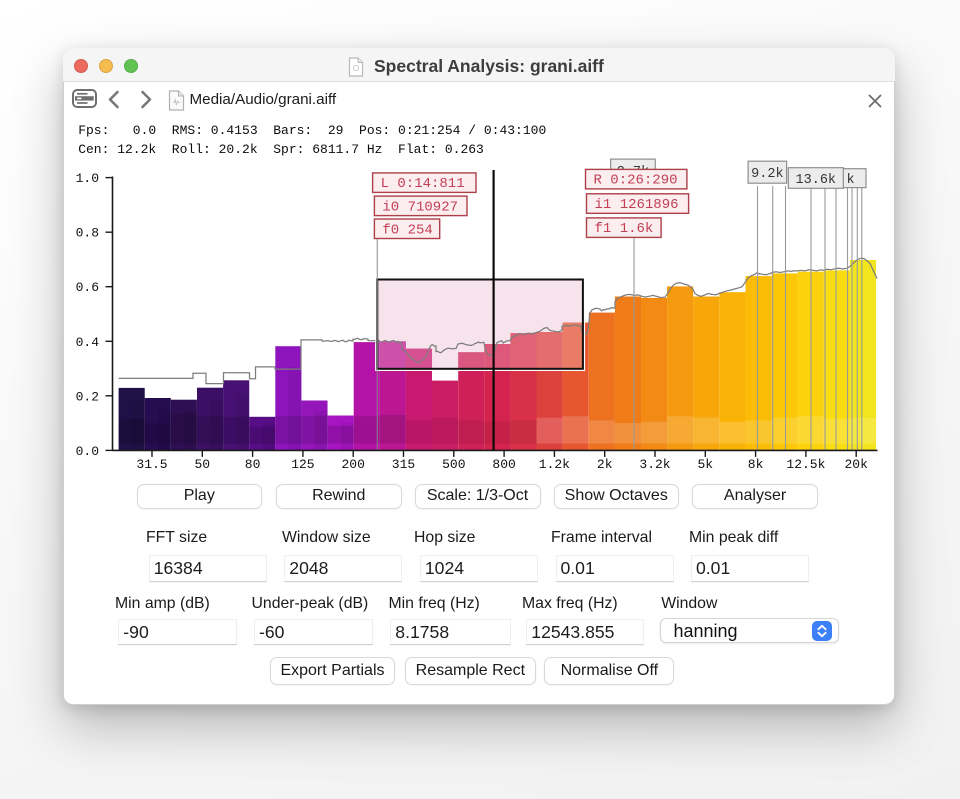 This screenshot has height=799, width=960. What do you see at coordinates (87, 178) in the screenshot?
I see `svg-text: 1.0` at bounding box center [87, 178].